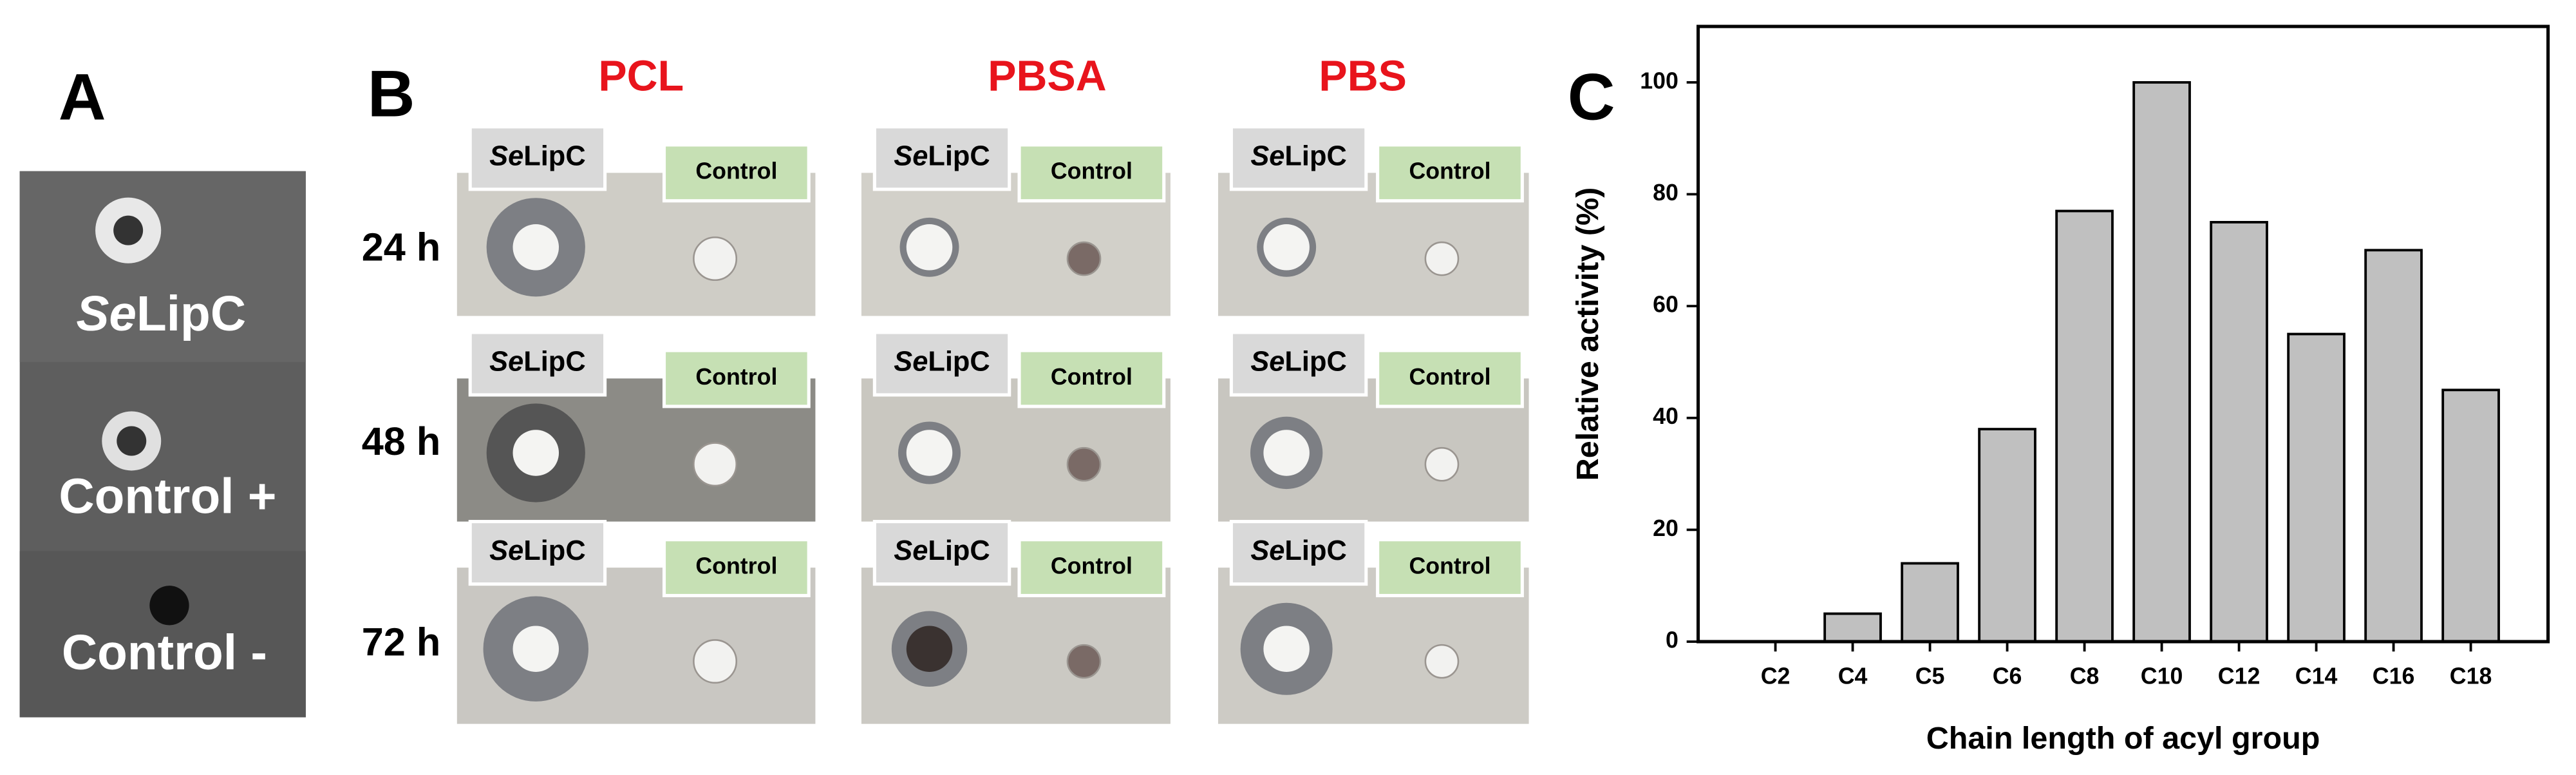  I want to click on y-tick-label: 0, so click(1672, 640).